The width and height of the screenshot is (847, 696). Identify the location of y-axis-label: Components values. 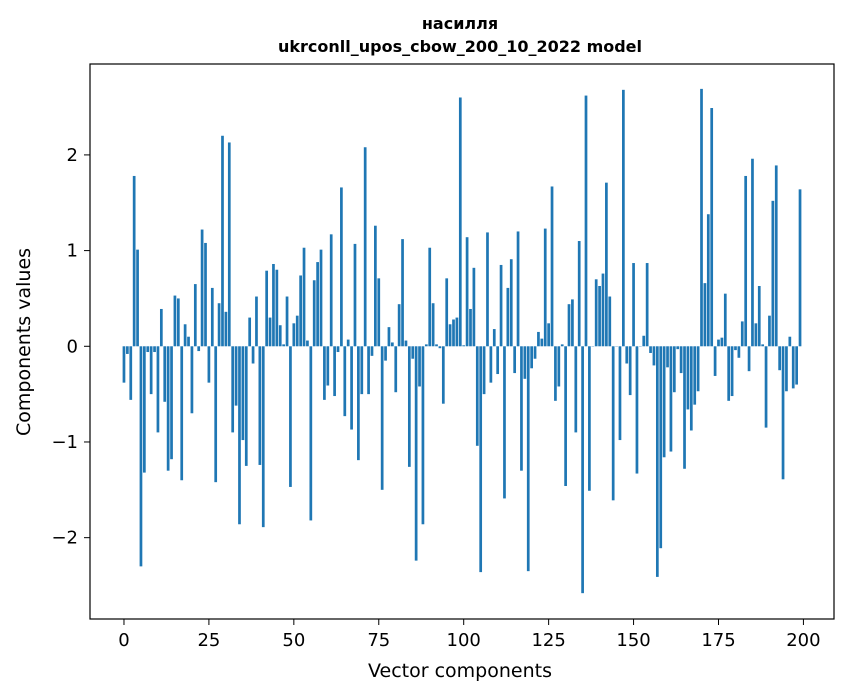
(24, 342).